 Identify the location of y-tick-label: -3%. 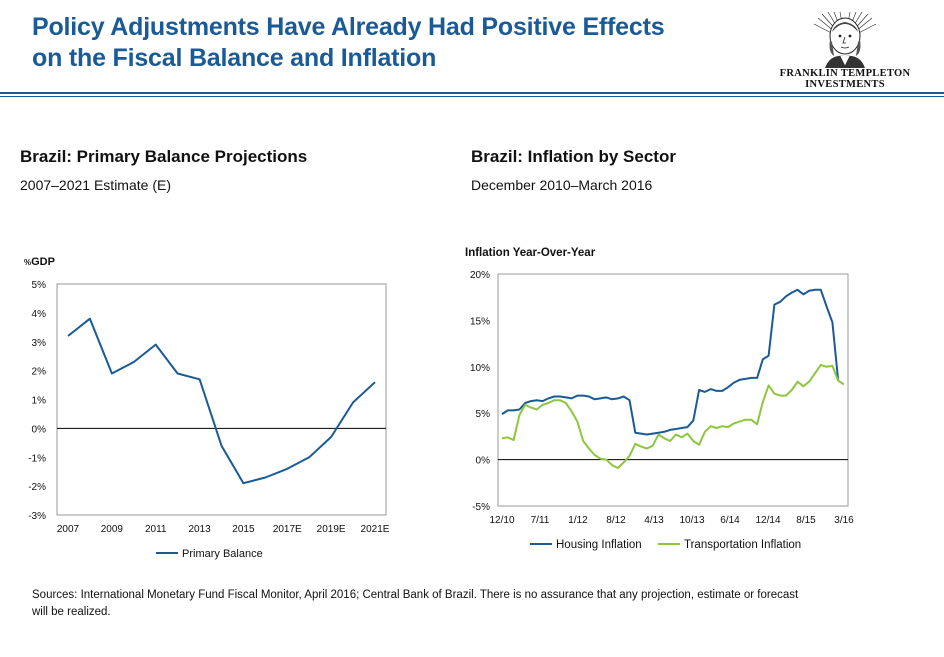
(37, 516).